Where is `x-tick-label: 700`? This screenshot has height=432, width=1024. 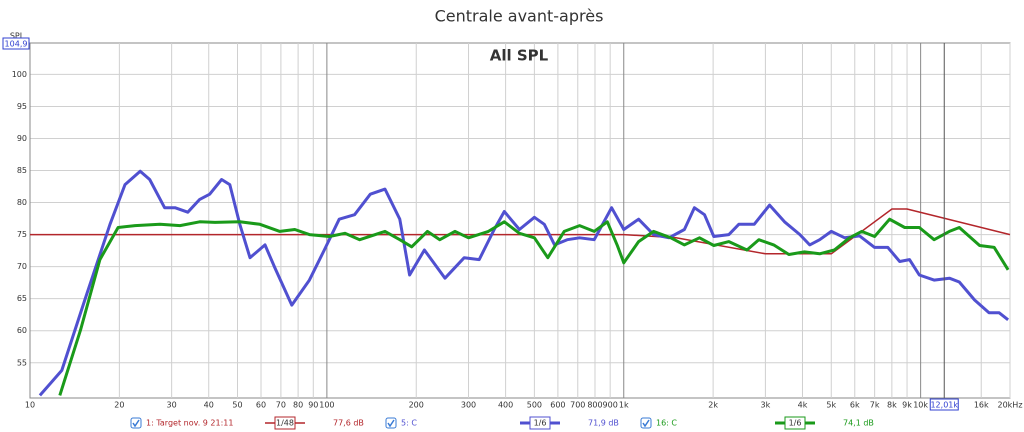 x-tick-label: 700 is located at coordinates (577, 405).